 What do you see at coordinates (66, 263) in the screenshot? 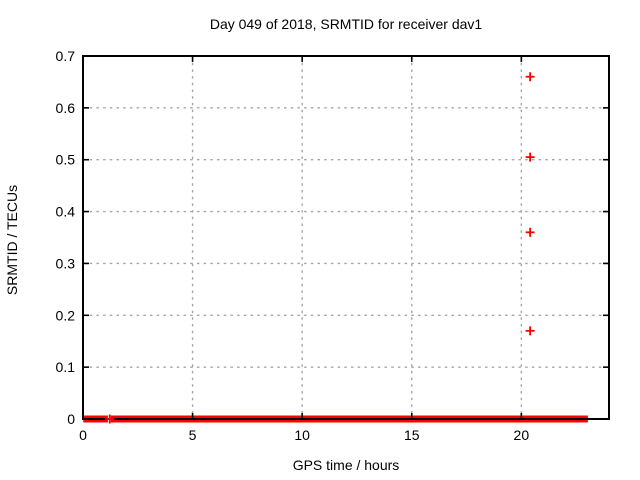
I see `y-tick-label: 0.3` at bounding box center [66, 263].